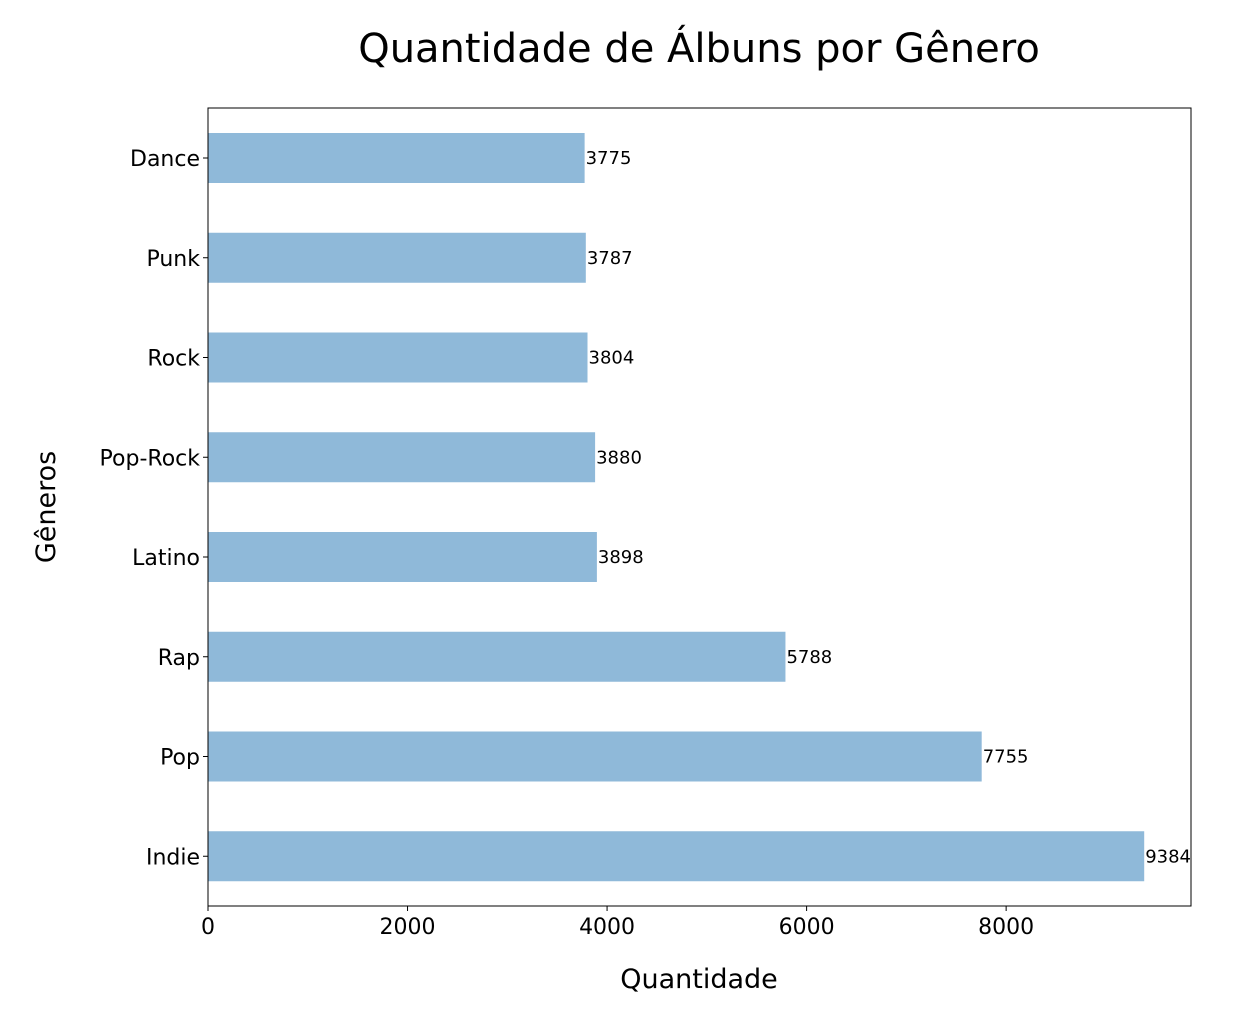 The width and height of the screenshot is (1239, 1018). I want to click on bar-indie, so click(676, 856).